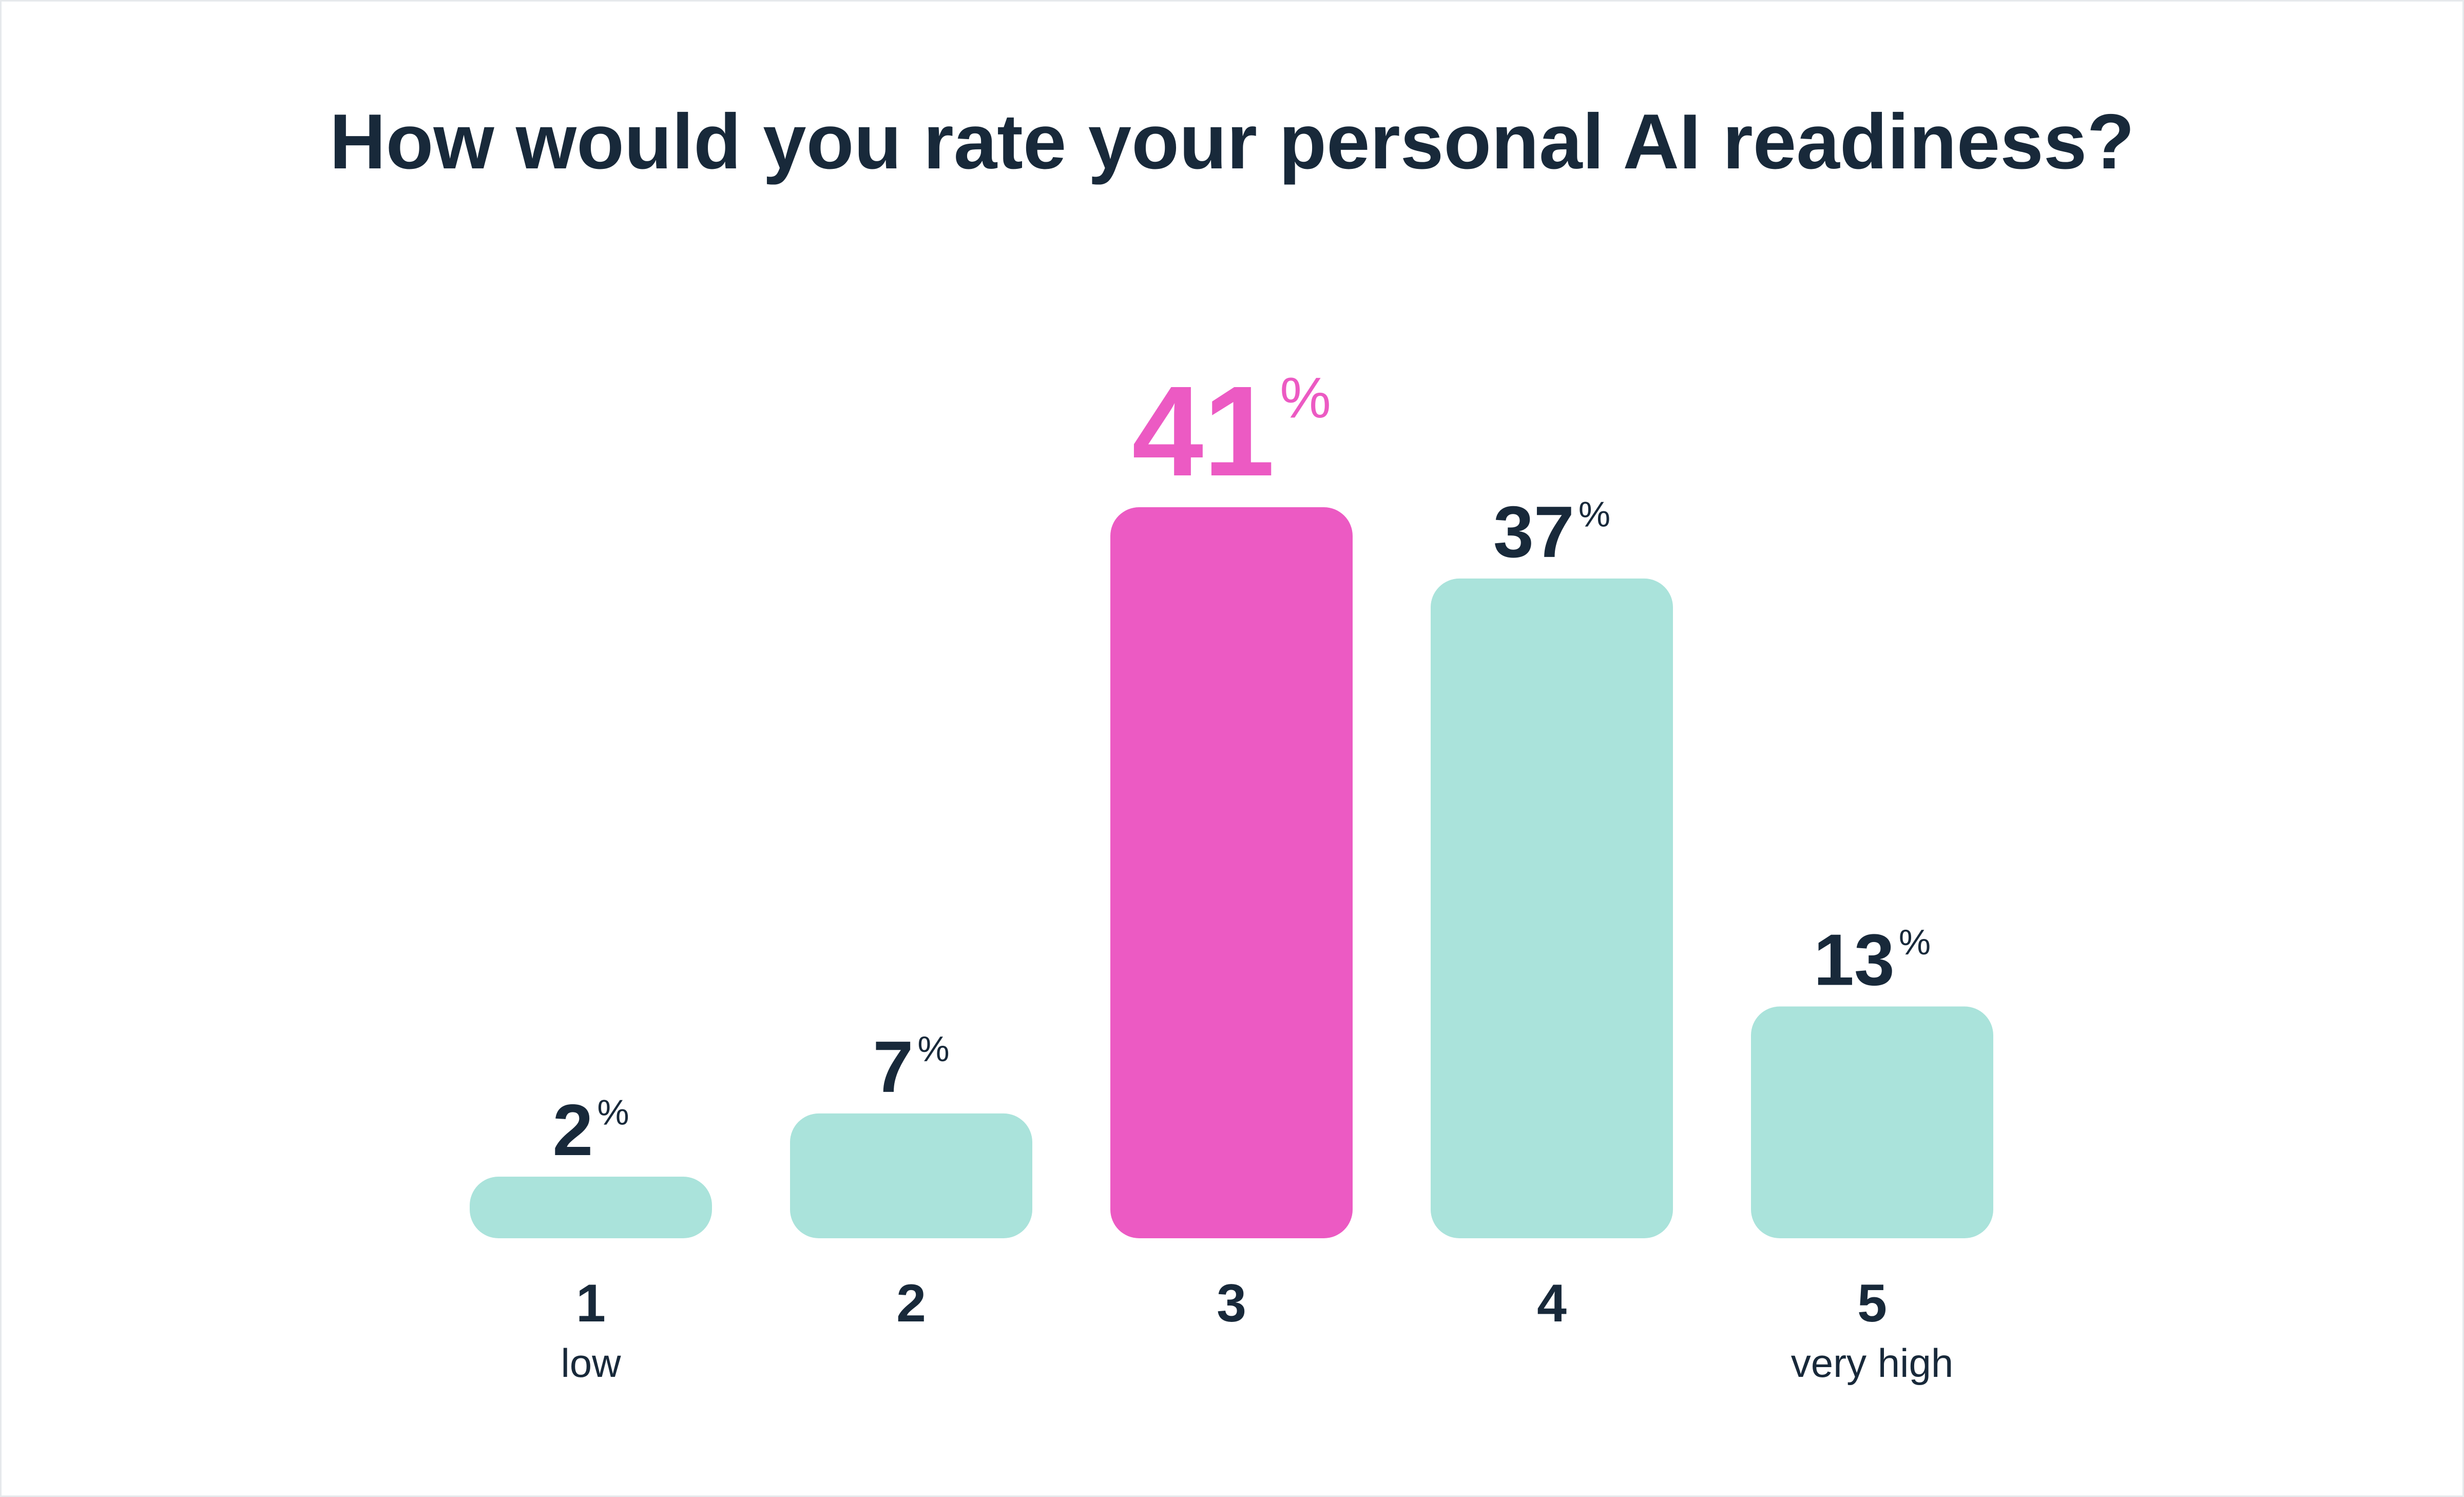 The height and width of the screenshot is (1497, 2464). I want to click on value-label-3: 41%, so click(1231, 431).